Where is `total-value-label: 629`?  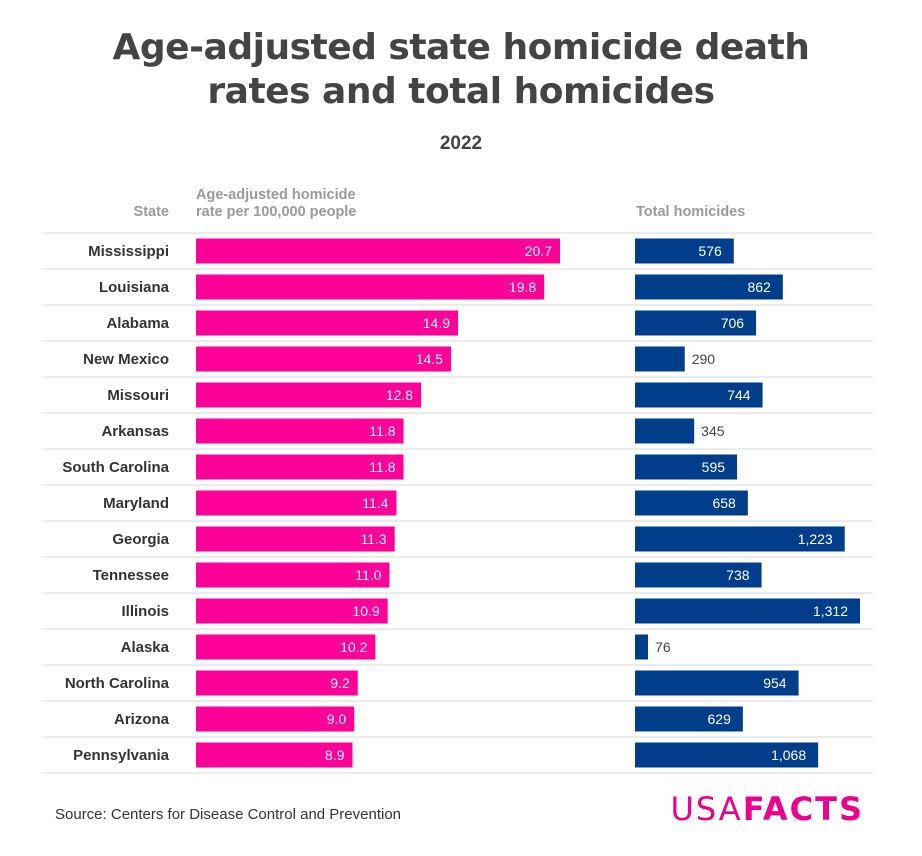
total-value-label: 629 is located at coordinates (720, 719).